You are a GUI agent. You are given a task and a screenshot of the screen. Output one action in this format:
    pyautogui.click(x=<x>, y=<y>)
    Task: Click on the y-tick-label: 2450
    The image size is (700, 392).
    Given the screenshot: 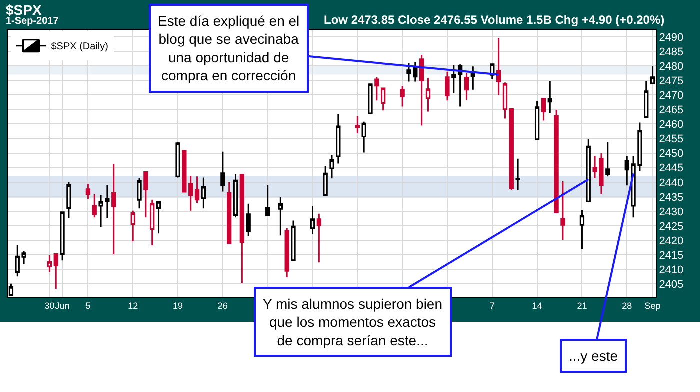 What is the action you would take?
    pyautogui.click(x=671, y=154)
    